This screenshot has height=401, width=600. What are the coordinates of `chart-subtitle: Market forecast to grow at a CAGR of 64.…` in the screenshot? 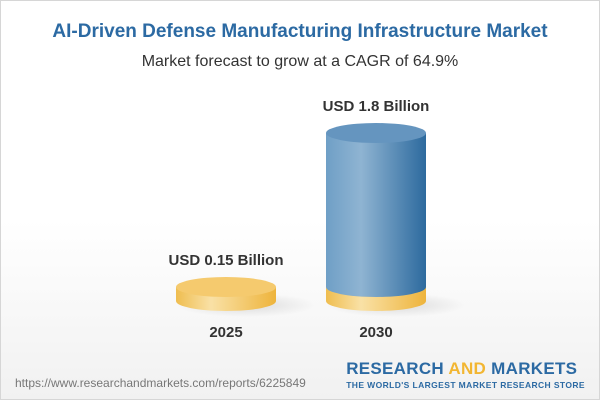 It's located at (300, 61).